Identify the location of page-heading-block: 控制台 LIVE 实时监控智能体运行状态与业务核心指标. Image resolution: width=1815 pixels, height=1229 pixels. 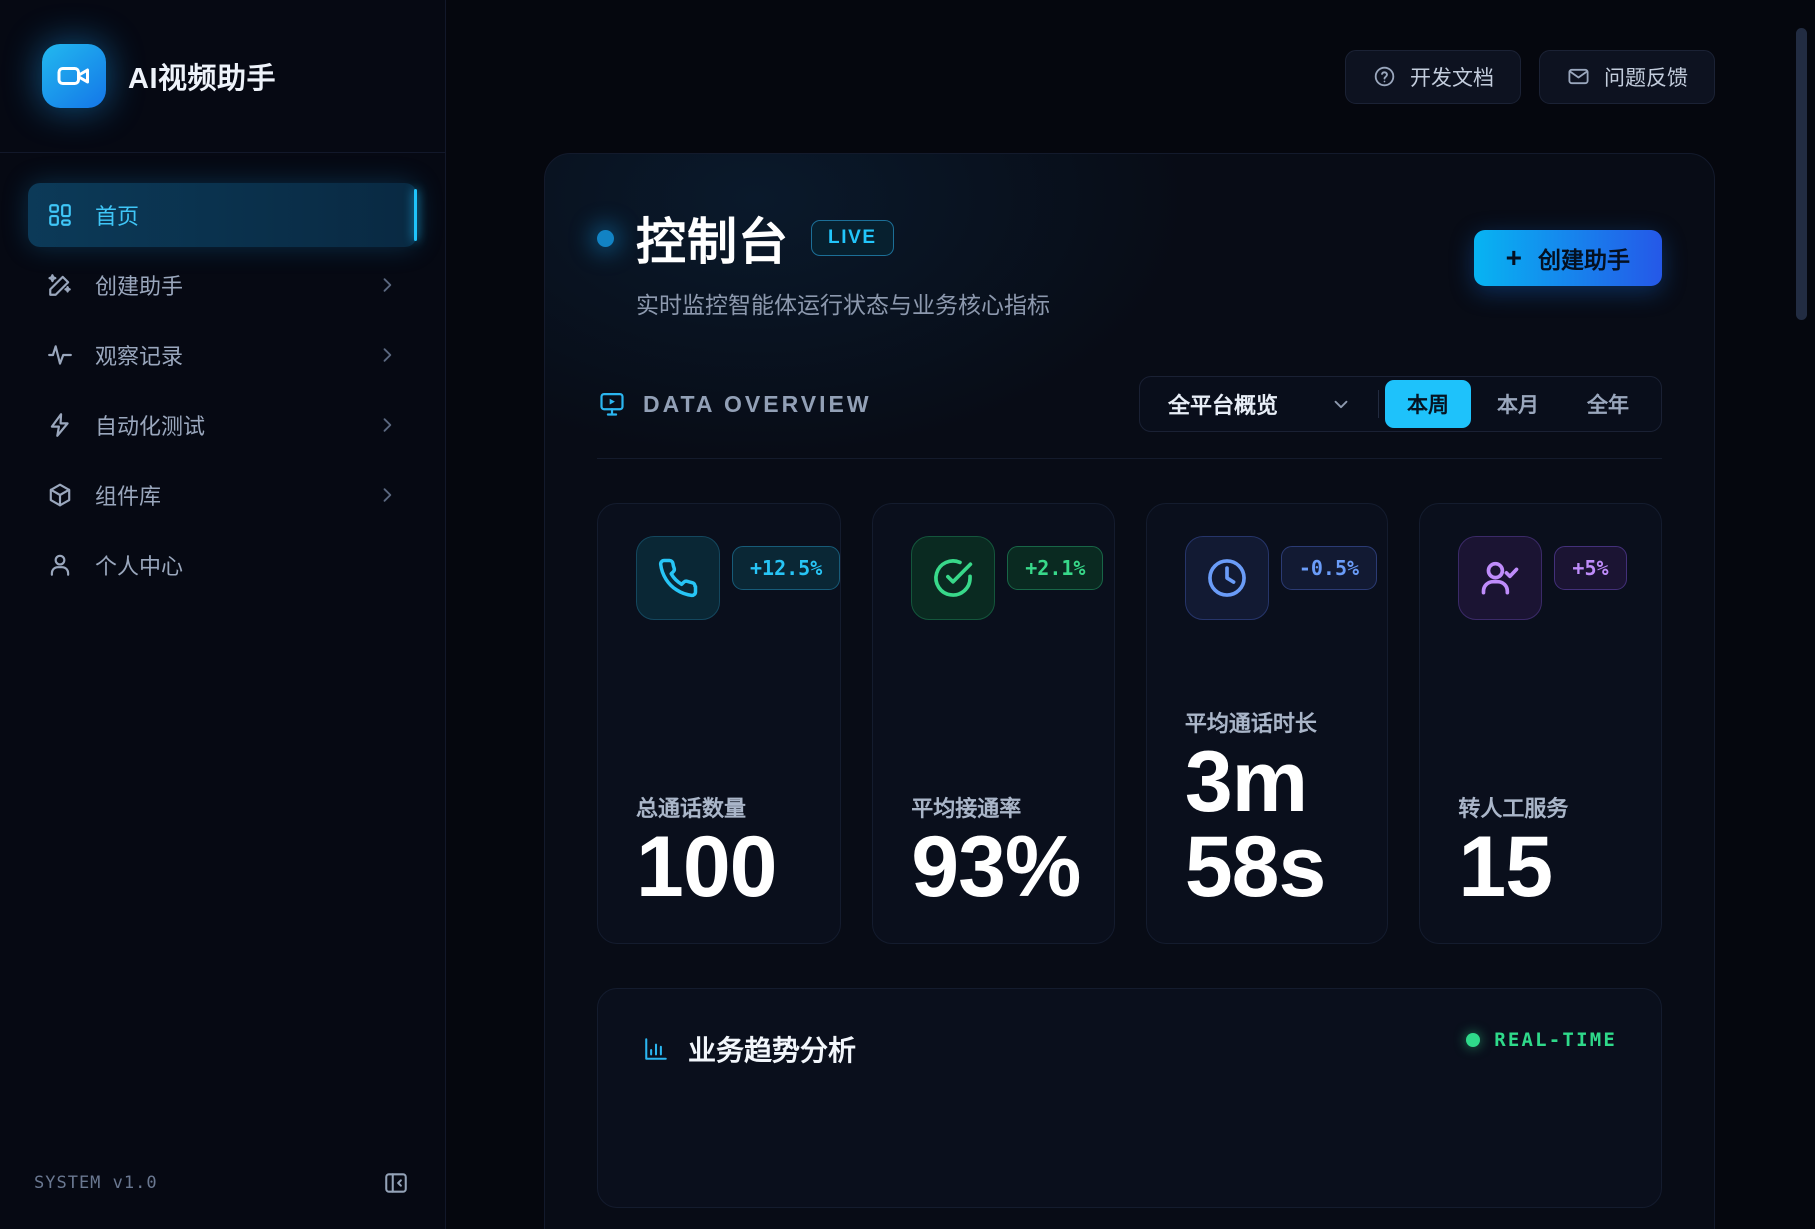
(823, 261).